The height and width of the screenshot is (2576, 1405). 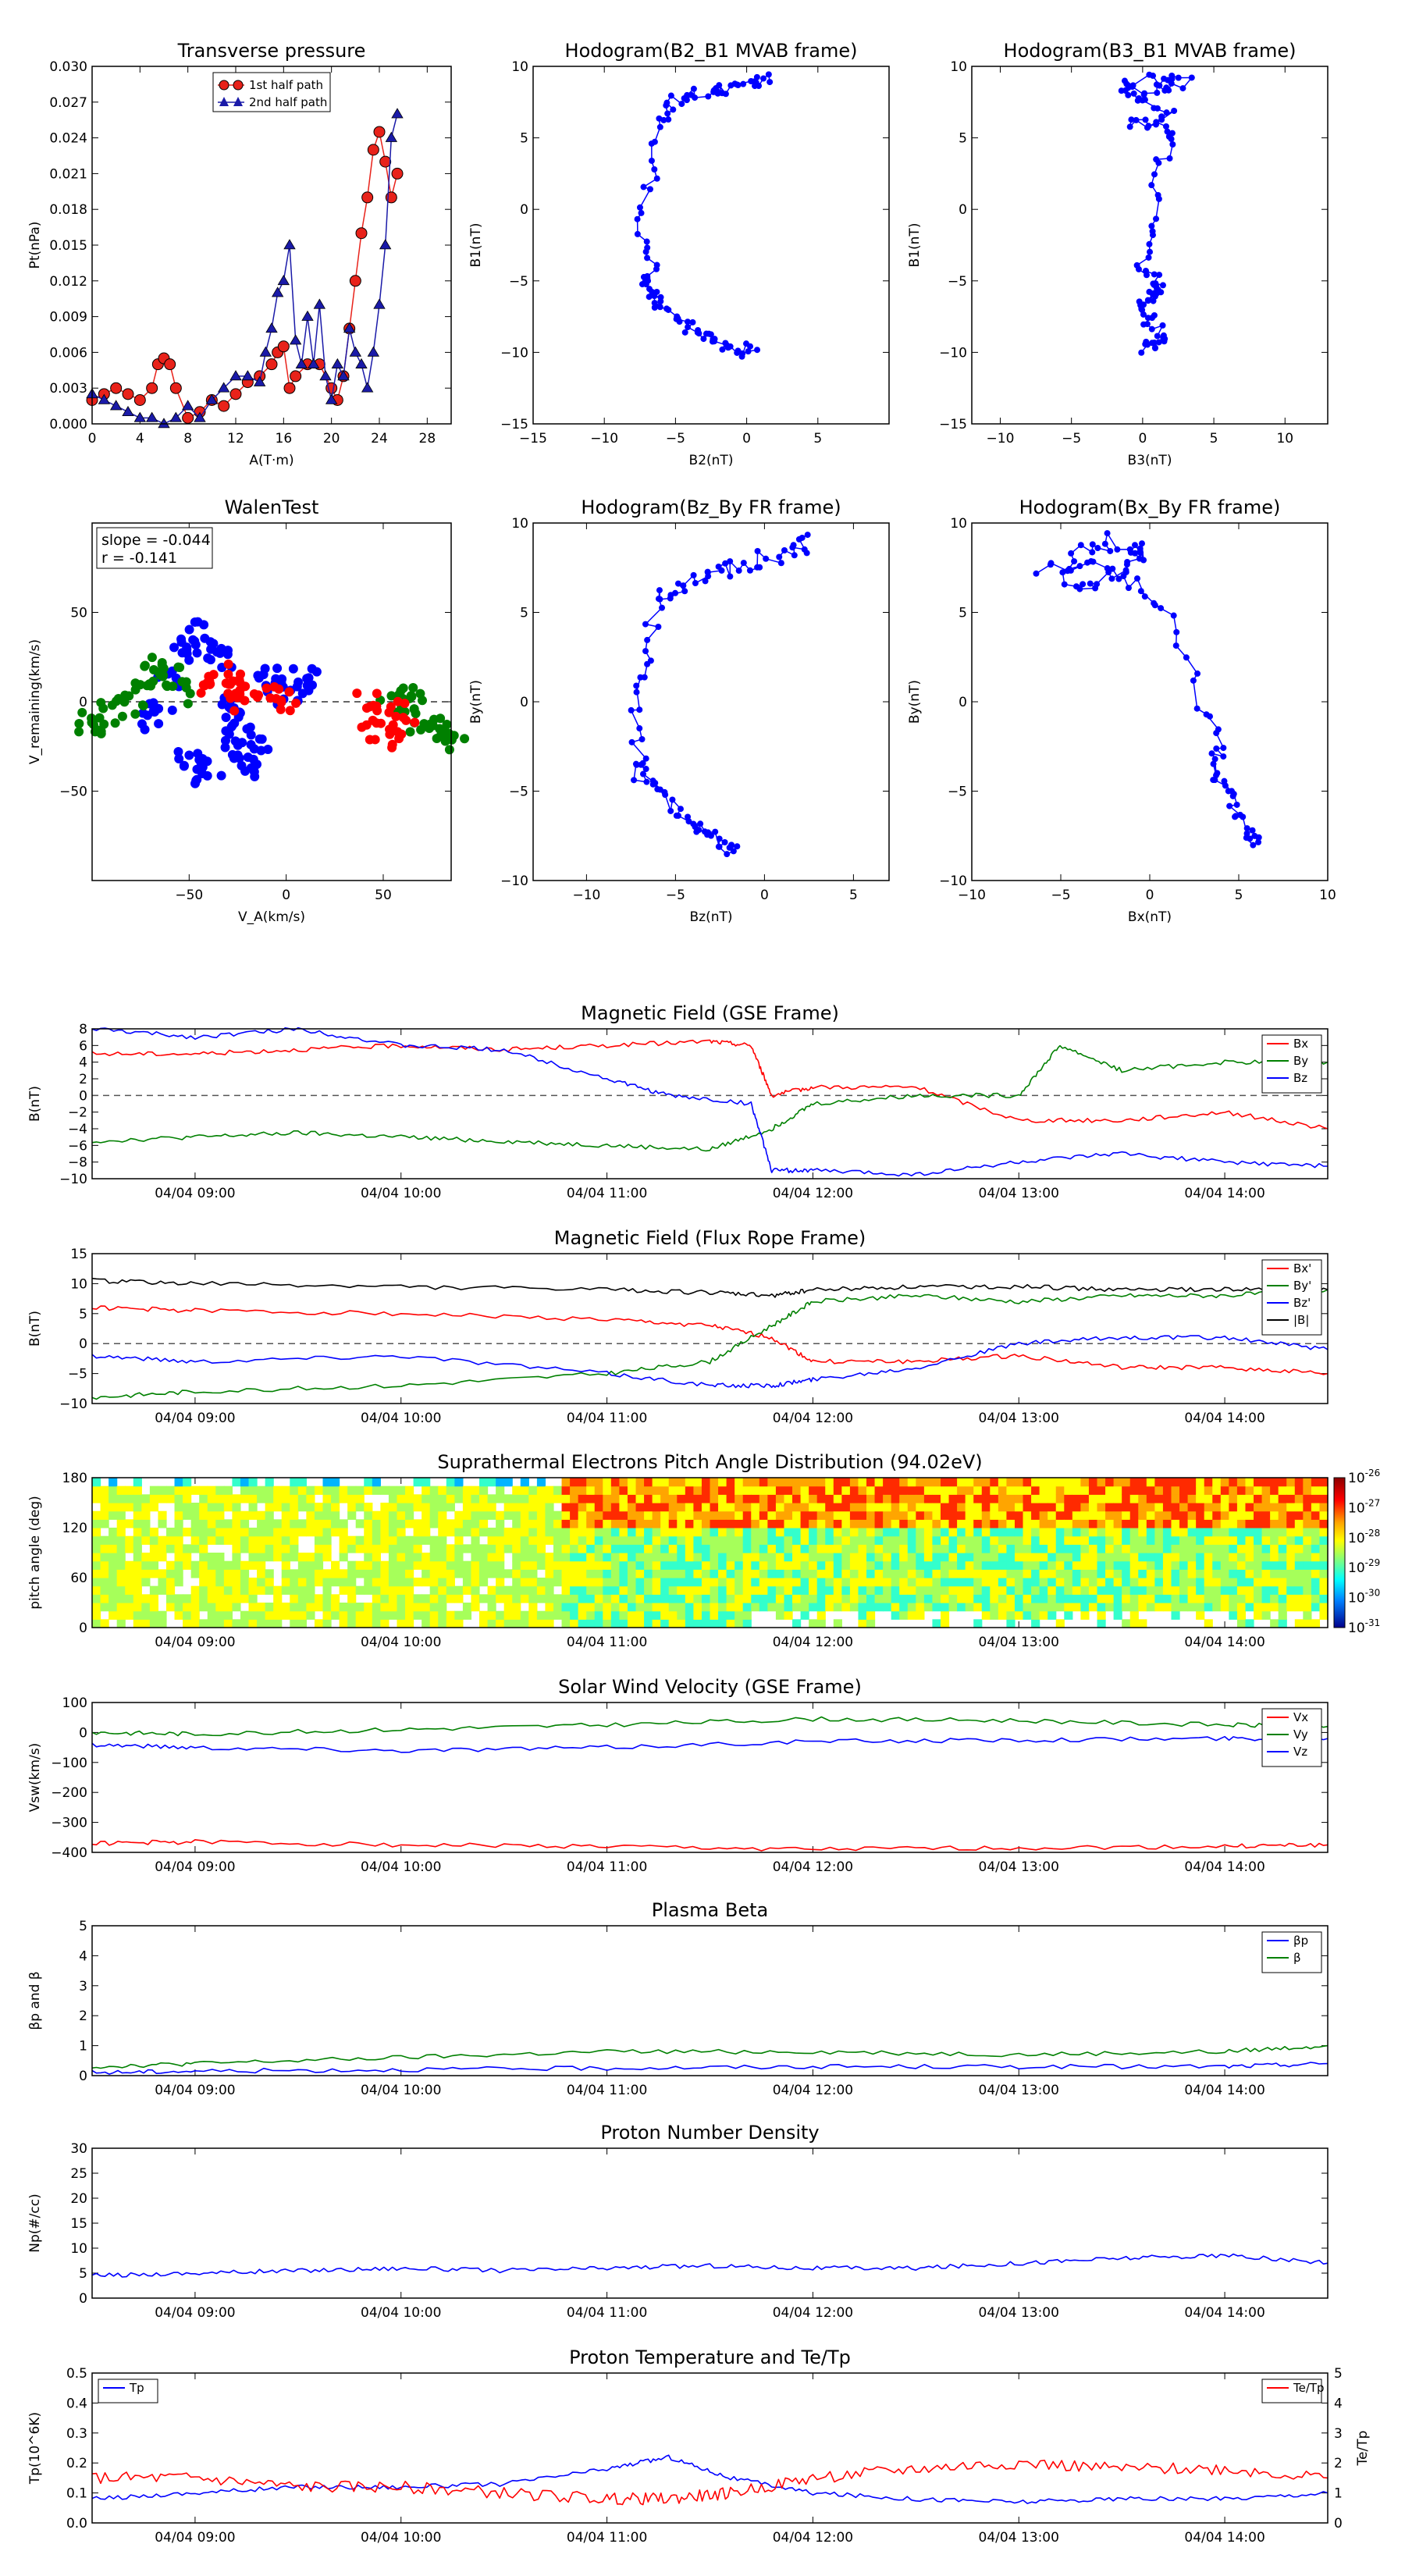 What do you see at coordinates (1019, 1867) in the screenshot?
I see `vsw-xtick-label: 04/04 13:00` at bounding box center [1019, 1867].